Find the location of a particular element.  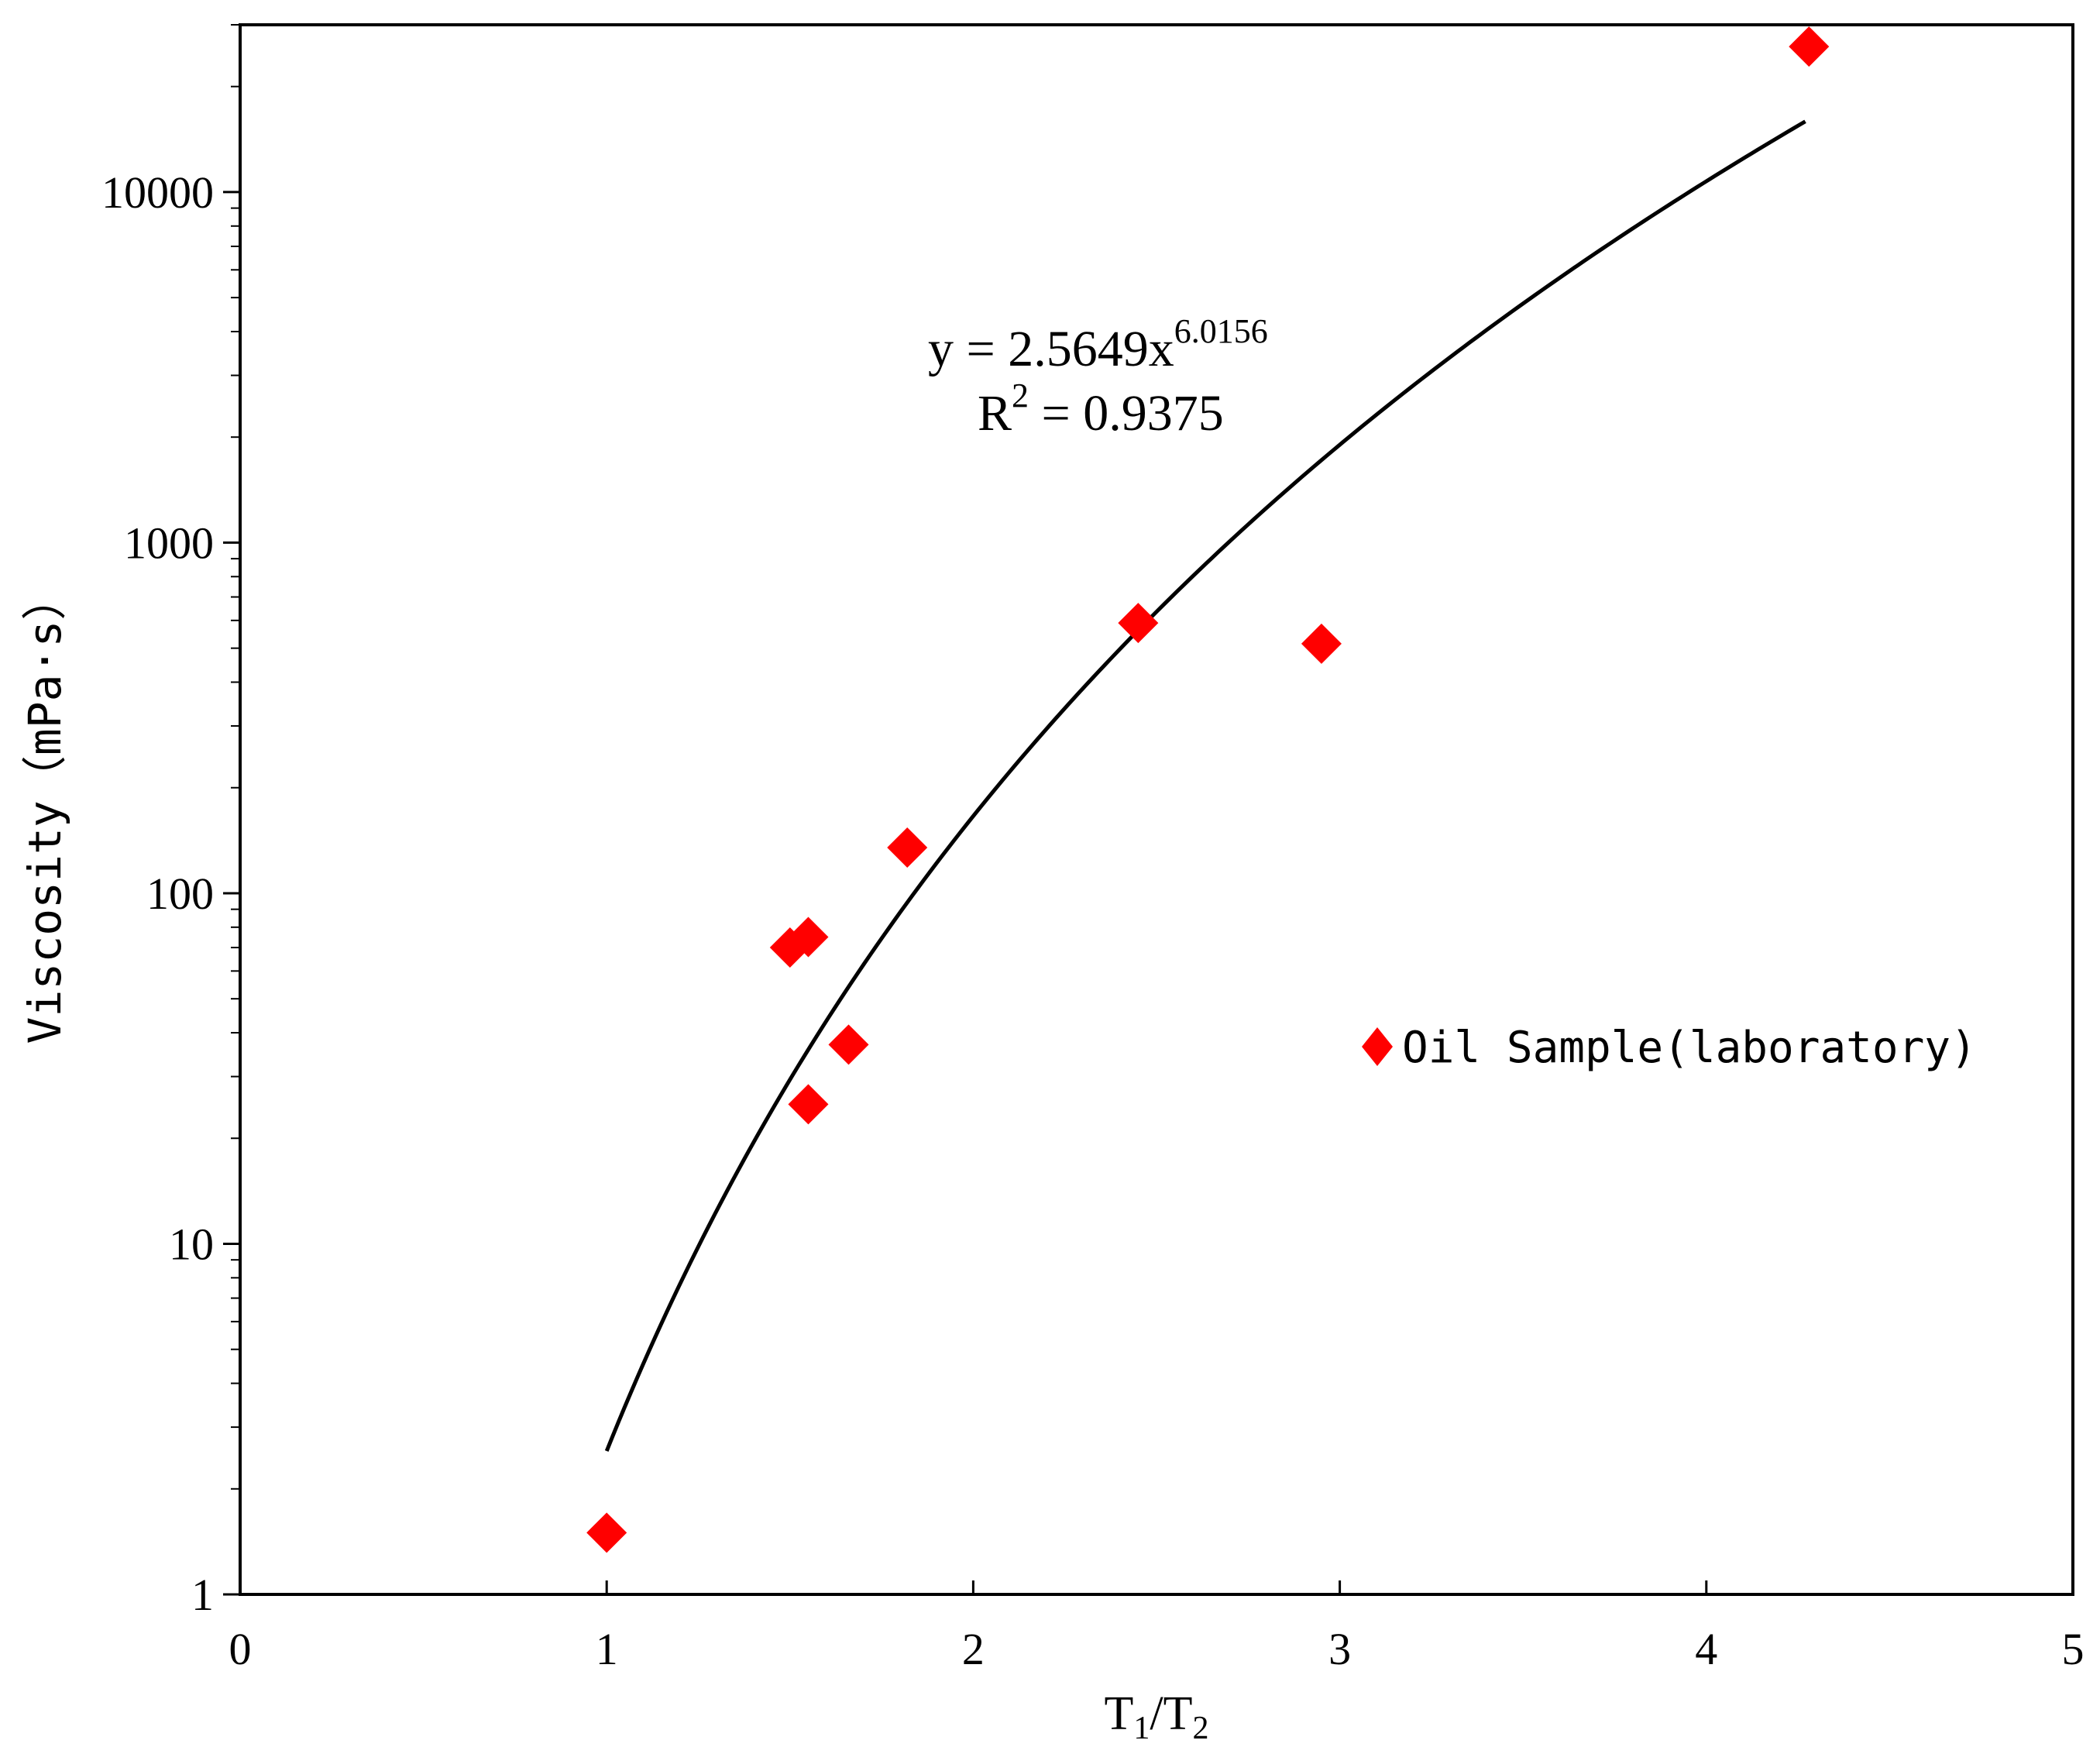

x-axis-title-t1: T is located at coordinates (1119, 1714).